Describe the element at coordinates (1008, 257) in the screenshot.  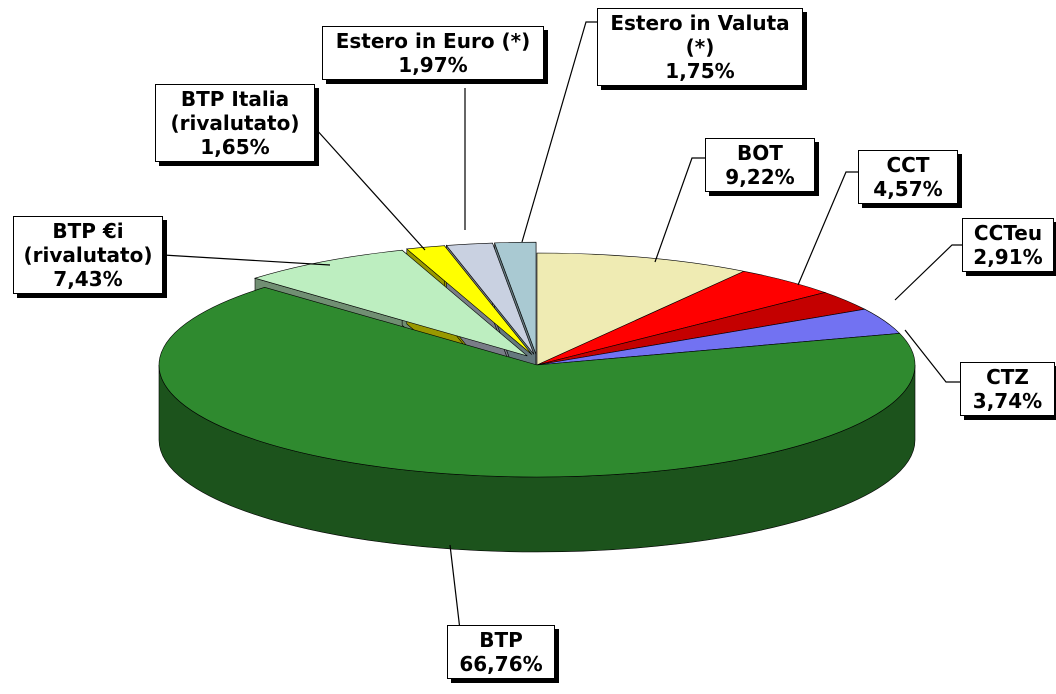
I see `value-label: 2,91%` at that location.